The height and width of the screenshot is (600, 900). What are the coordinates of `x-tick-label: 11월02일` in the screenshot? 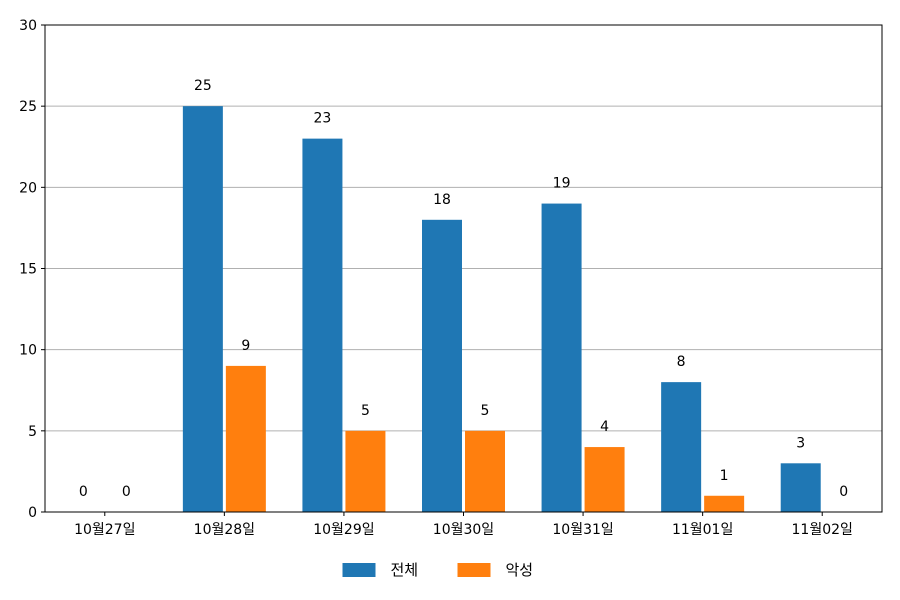 It's located at (822, 530).